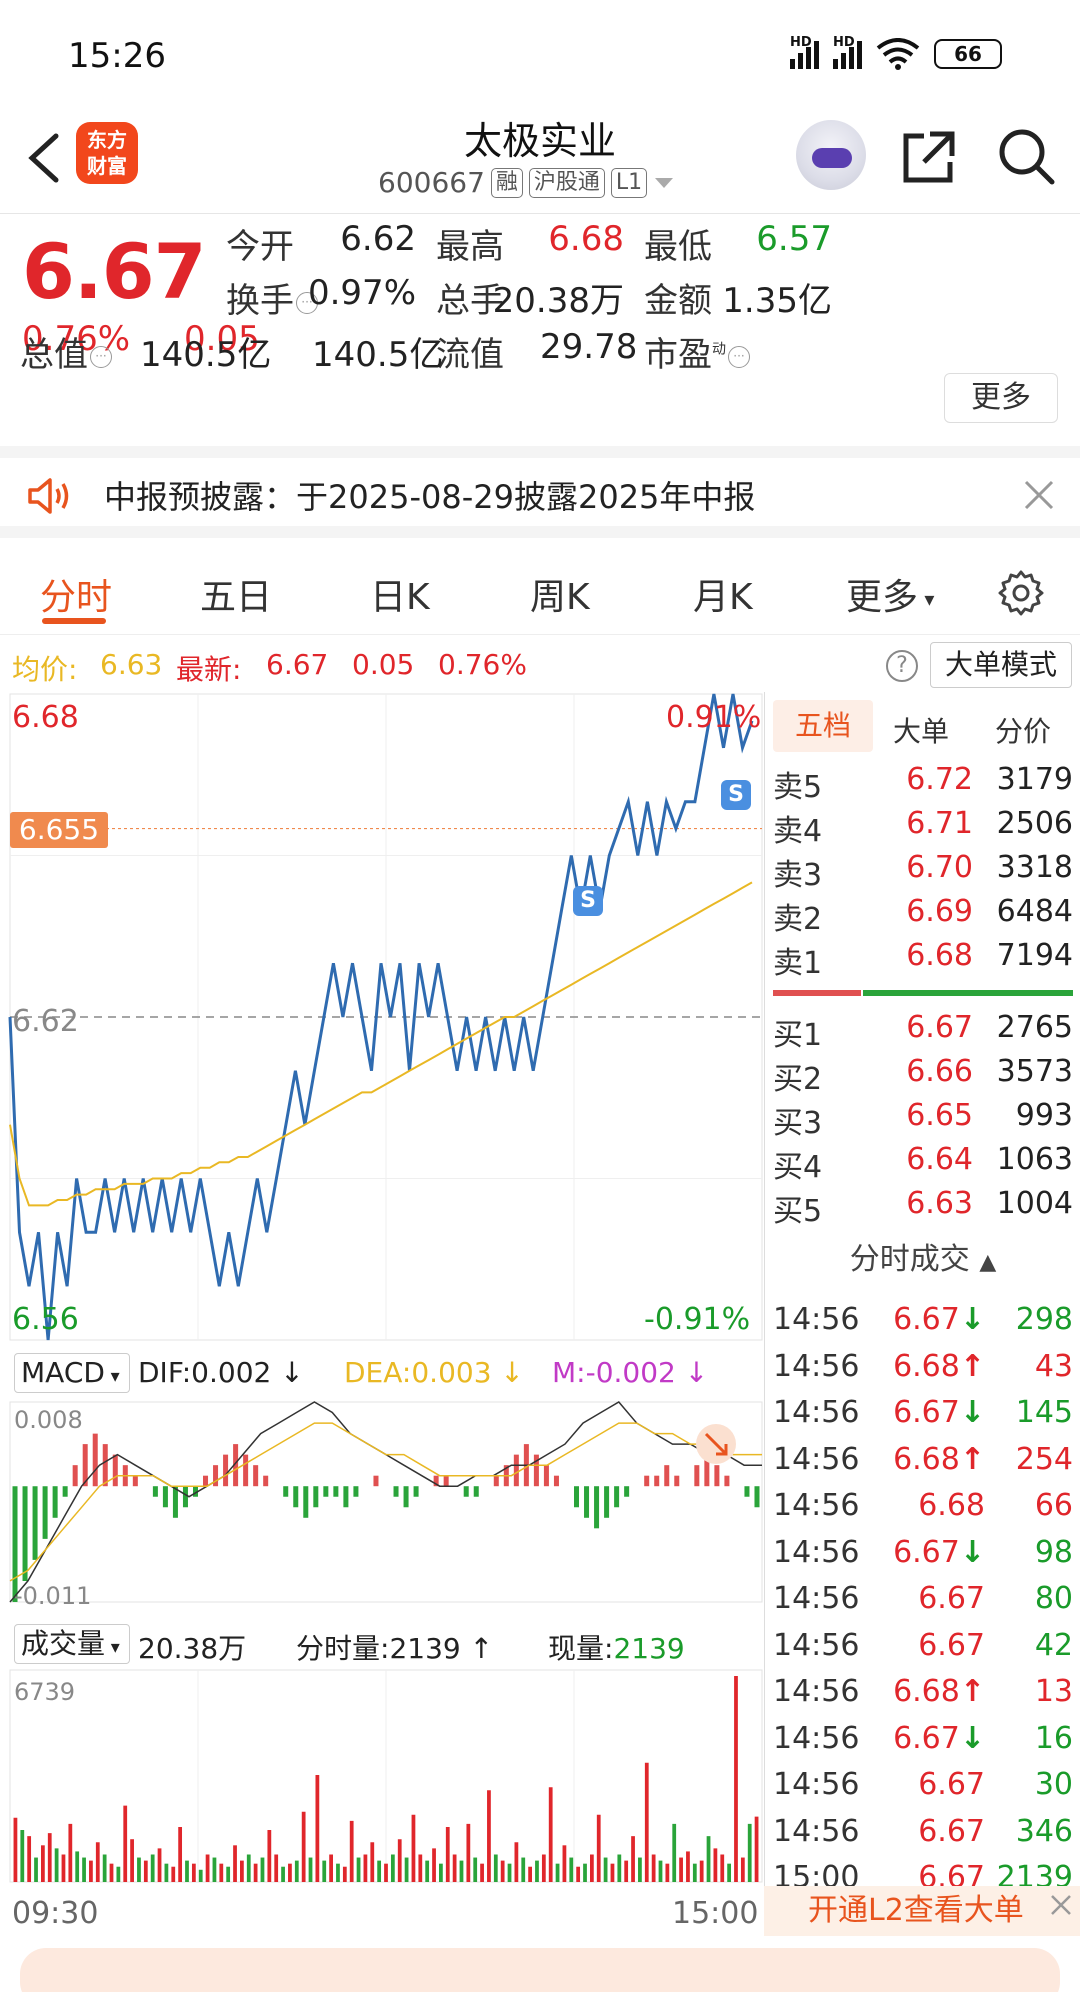  What do you see at coordinates (926, 1552) in the screenshot?
I see `deal-price-value: 6.67` at bounding box center [926, 1552].